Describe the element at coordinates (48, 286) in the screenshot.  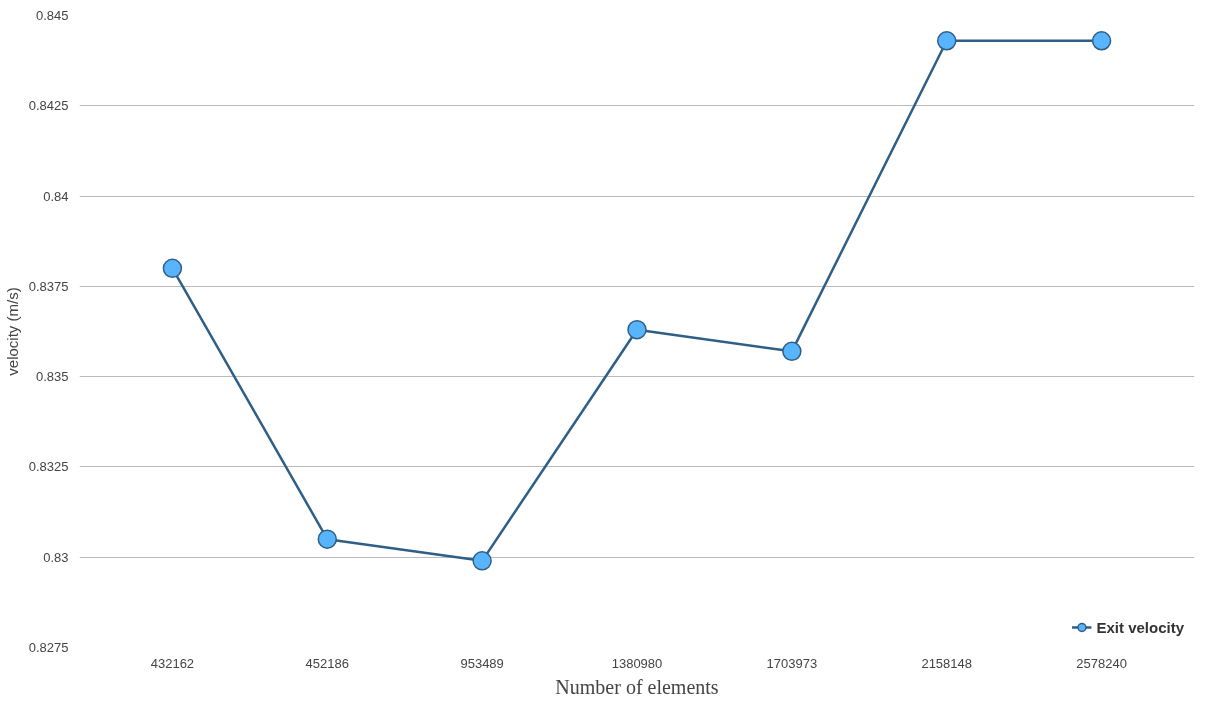
I see `y-tick-label: 0.8375` at that location.